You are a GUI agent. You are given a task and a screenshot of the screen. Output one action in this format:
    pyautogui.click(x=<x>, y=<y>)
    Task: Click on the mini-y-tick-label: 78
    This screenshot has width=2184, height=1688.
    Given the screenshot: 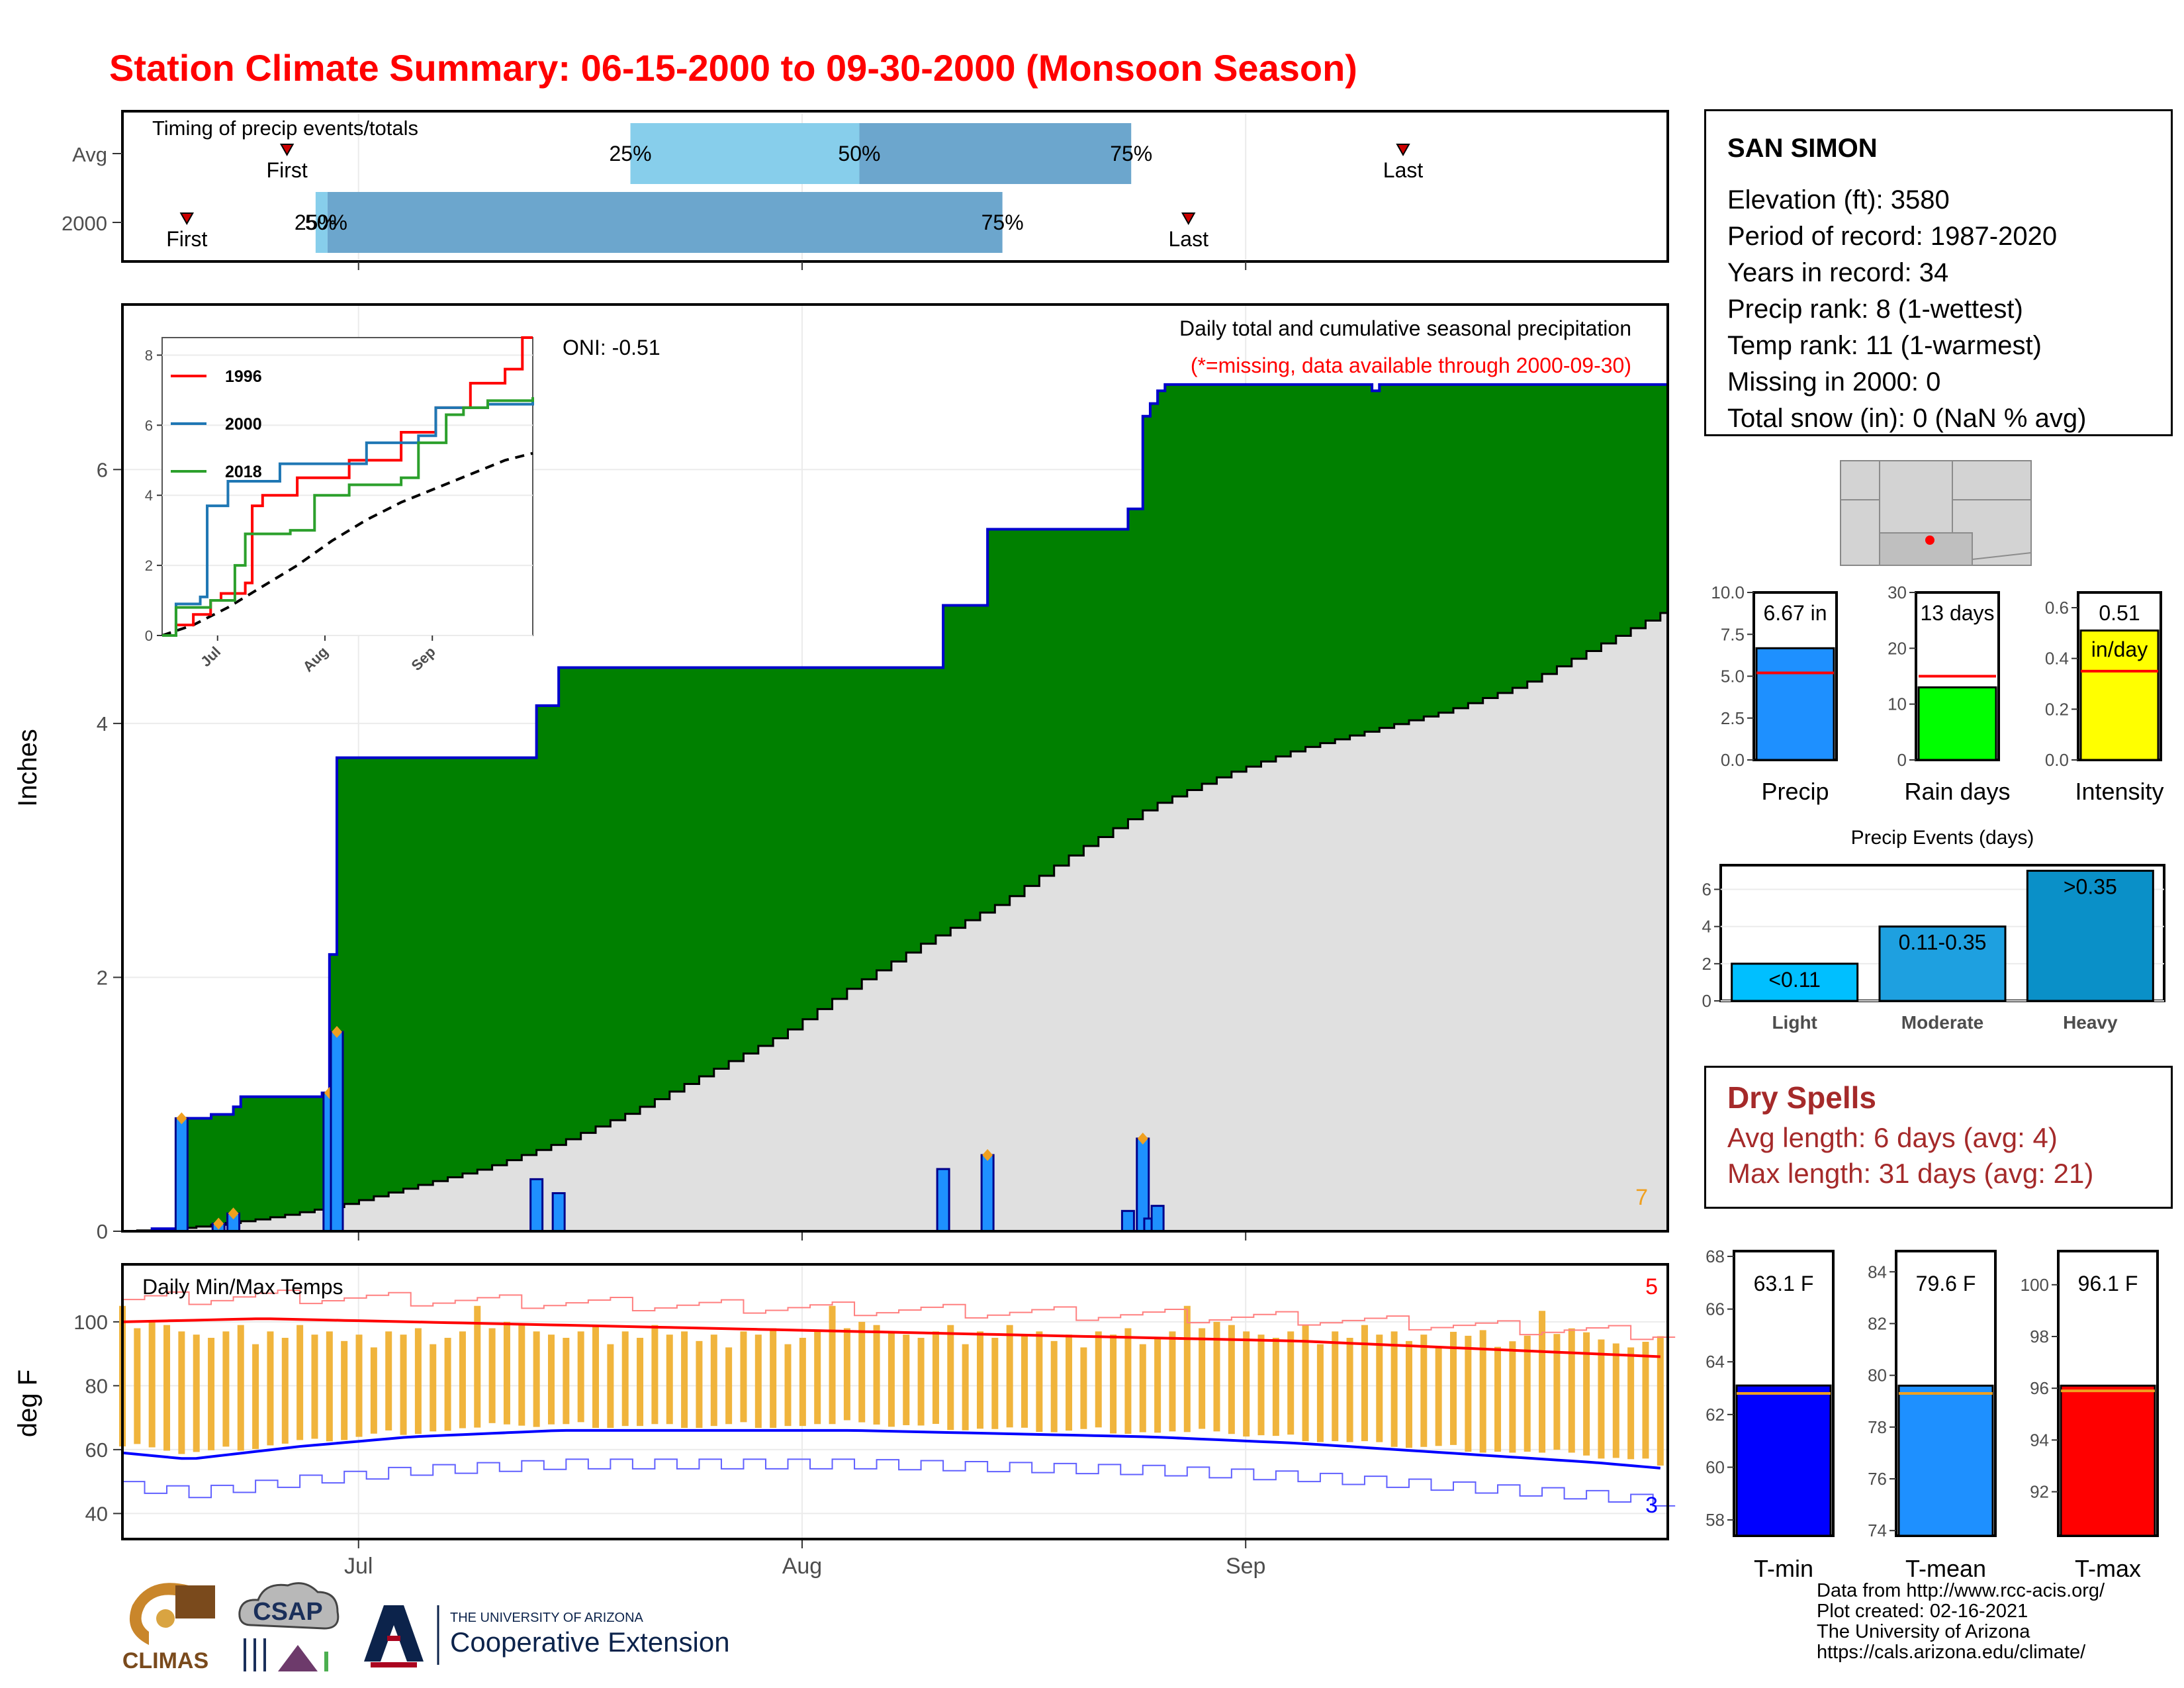 What is the action you would take?
    pyautogui.click(x=1877, y=1427)
    